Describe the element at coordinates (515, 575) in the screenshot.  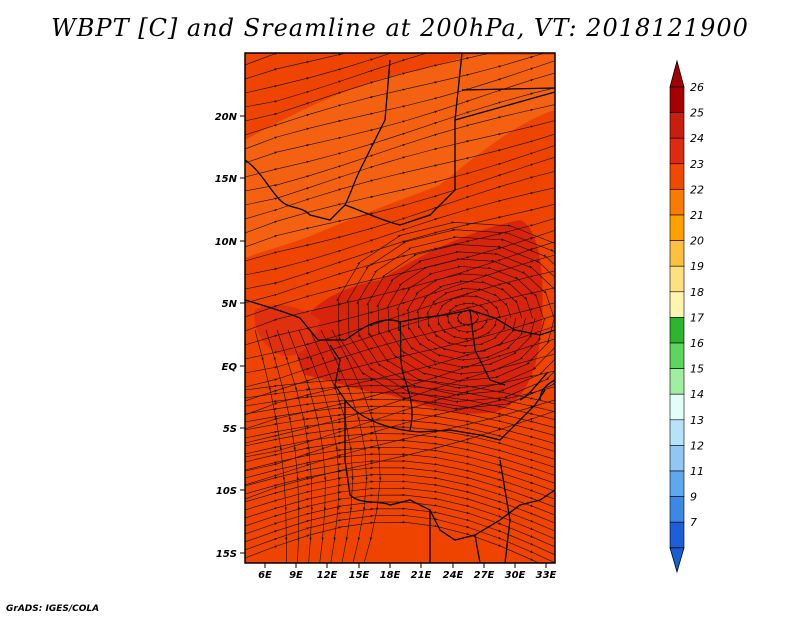
I see `lon-label: 30E` at that location.